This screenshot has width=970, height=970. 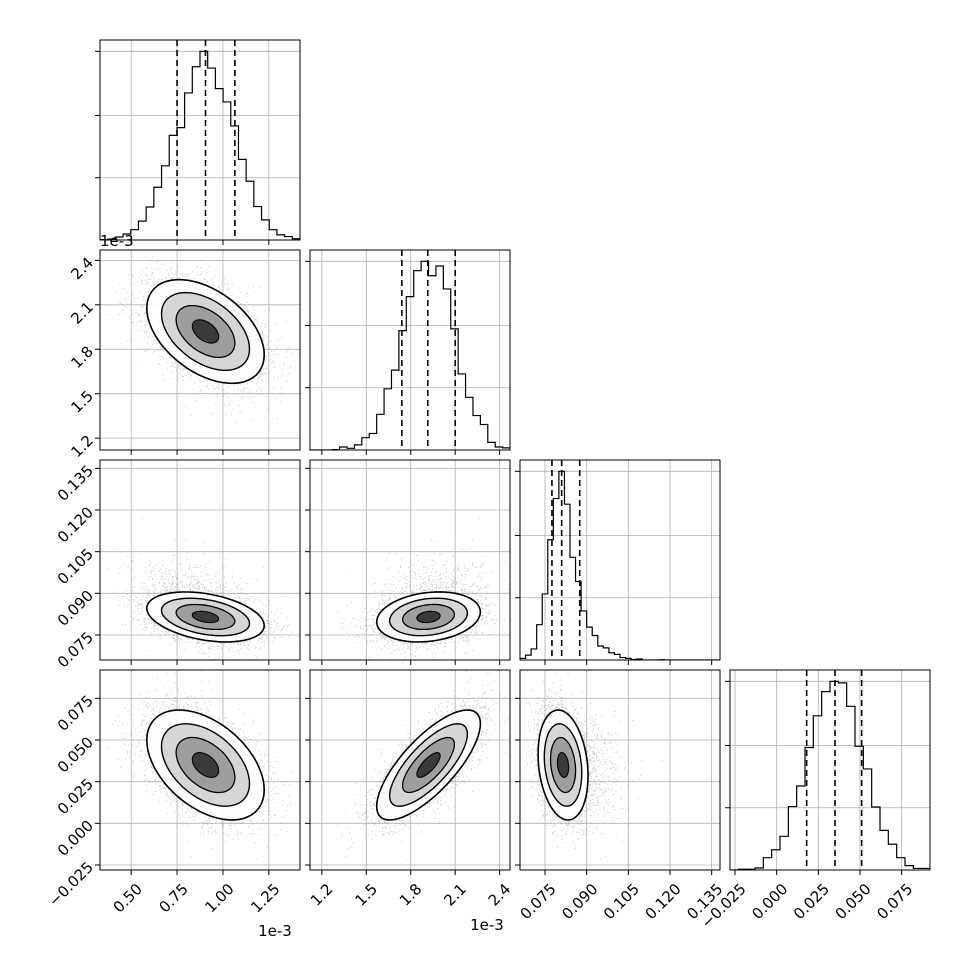 I want to click on x-offset-label-col1: 1e-3, so click(x=275, y=931).